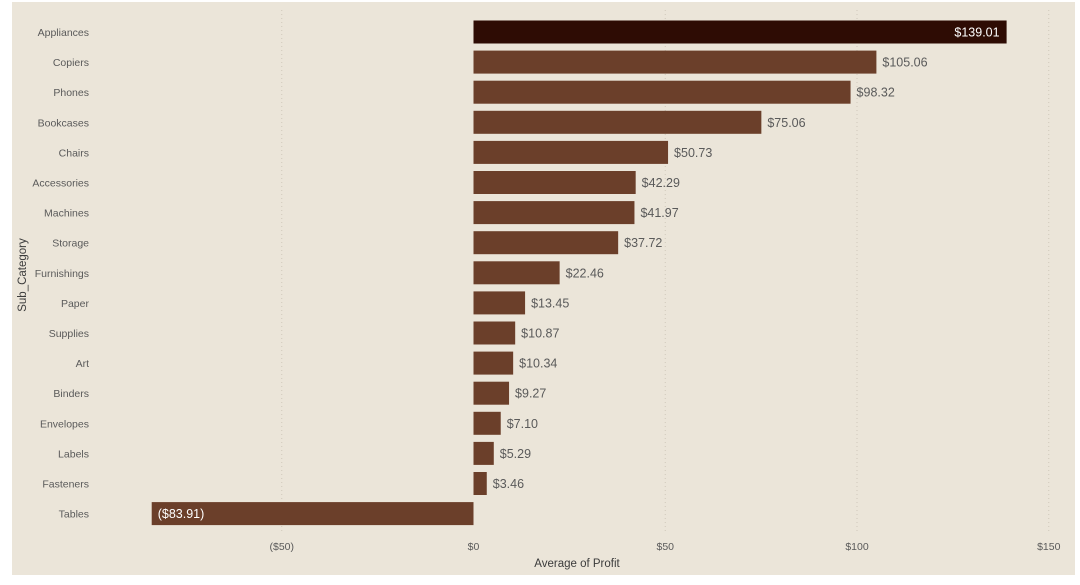  What do you see at coordinates (515, 454) in the screenshot?
I see `data-label: $5.29` at bounding box center [515, 454].